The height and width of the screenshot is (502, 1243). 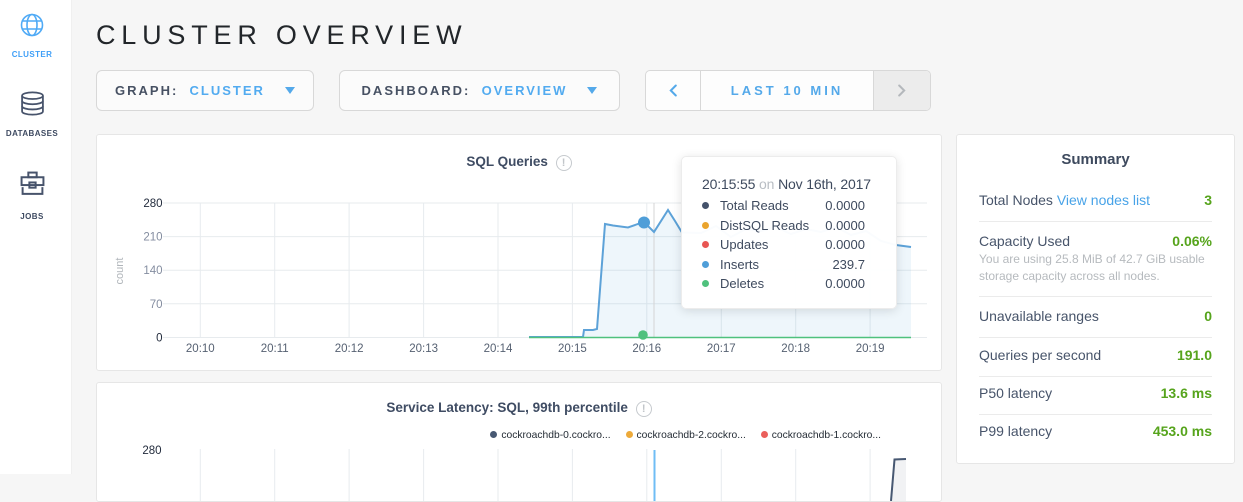 I want to click on svg-text: 20:17, so click(x=721, y=349).